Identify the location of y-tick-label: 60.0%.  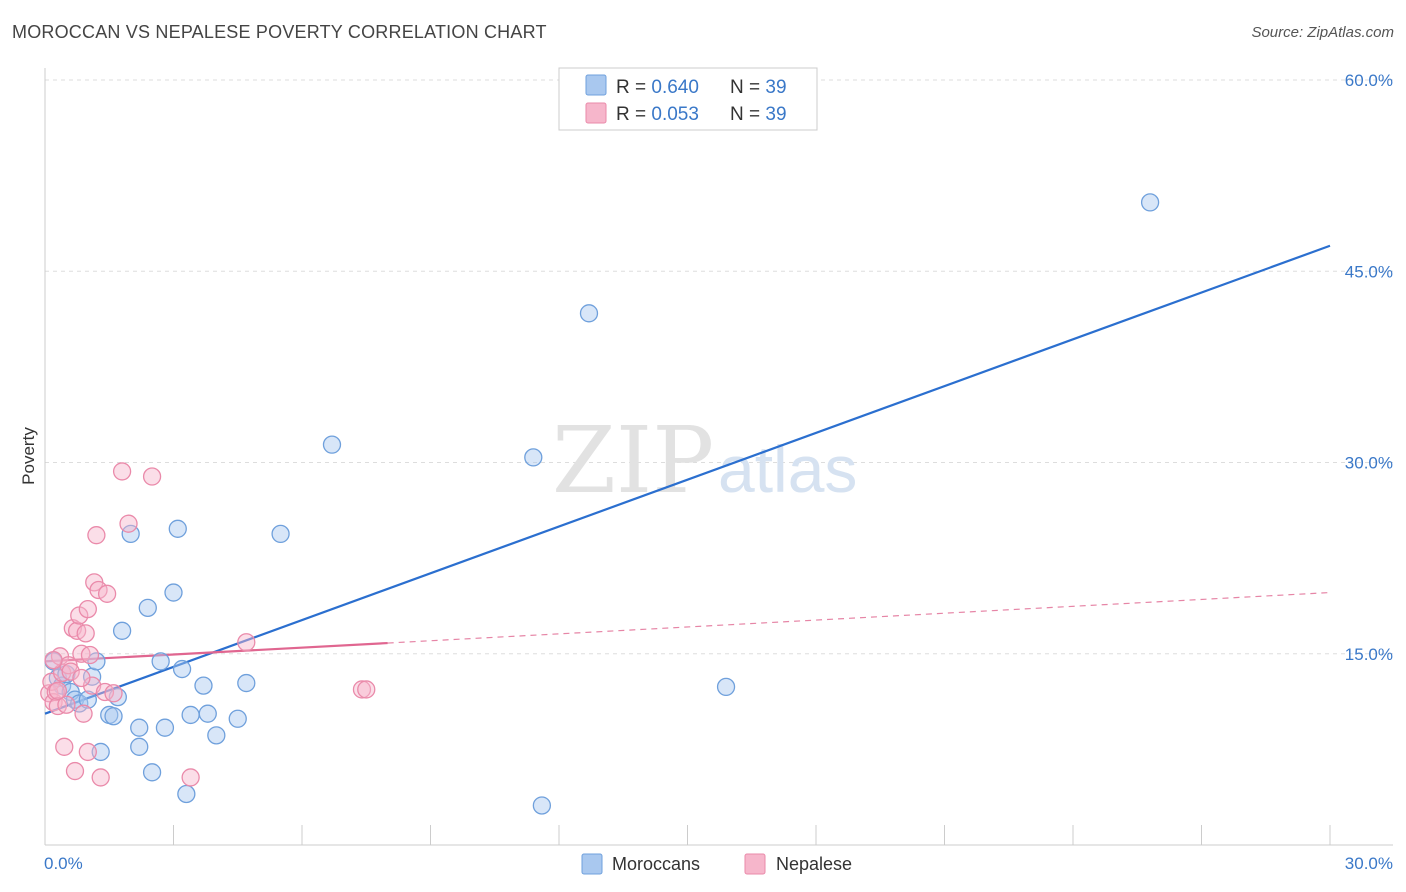
(1369, 80).